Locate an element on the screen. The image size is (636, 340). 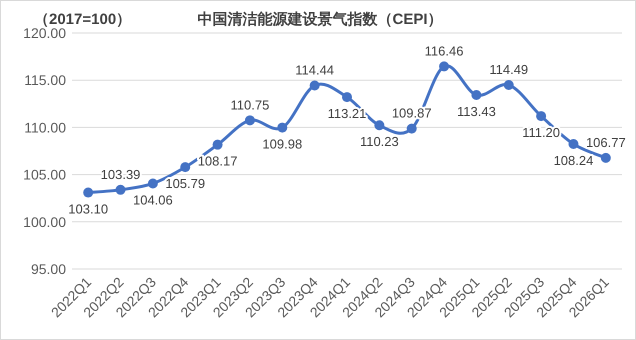
data-label: 113.21 is located at coordinates (347, 114).